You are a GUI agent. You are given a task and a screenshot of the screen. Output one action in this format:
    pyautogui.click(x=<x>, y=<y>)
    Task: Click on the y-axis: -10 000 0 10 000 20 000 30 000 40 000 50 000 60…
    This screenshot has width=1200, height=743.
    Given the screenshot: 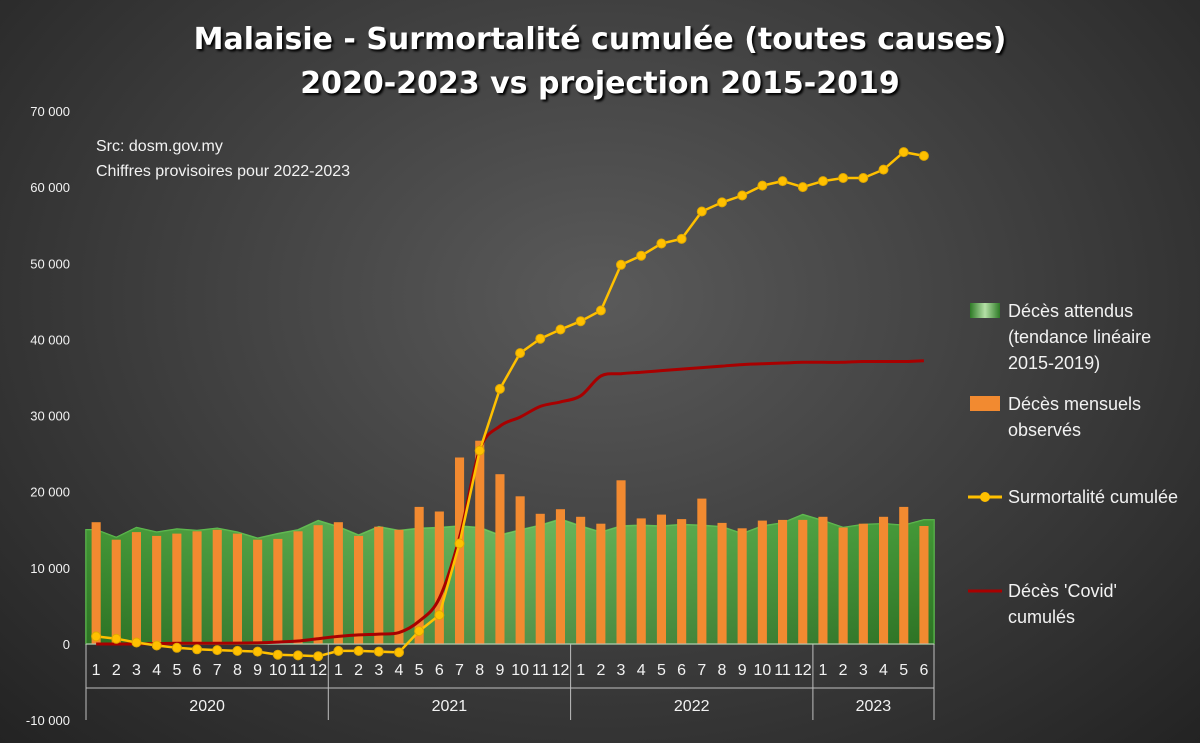 What is the action you would take?
    pyautogui.click(x=48, y=416)
    